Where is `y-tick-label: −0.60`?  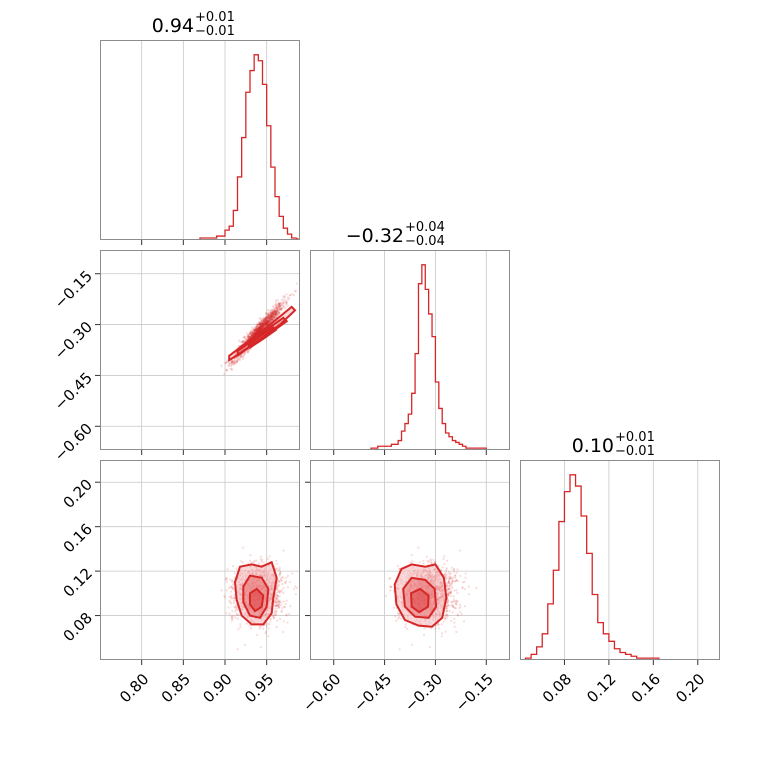 y-tick-label: −0.60 is located at coordinates (73, 442).